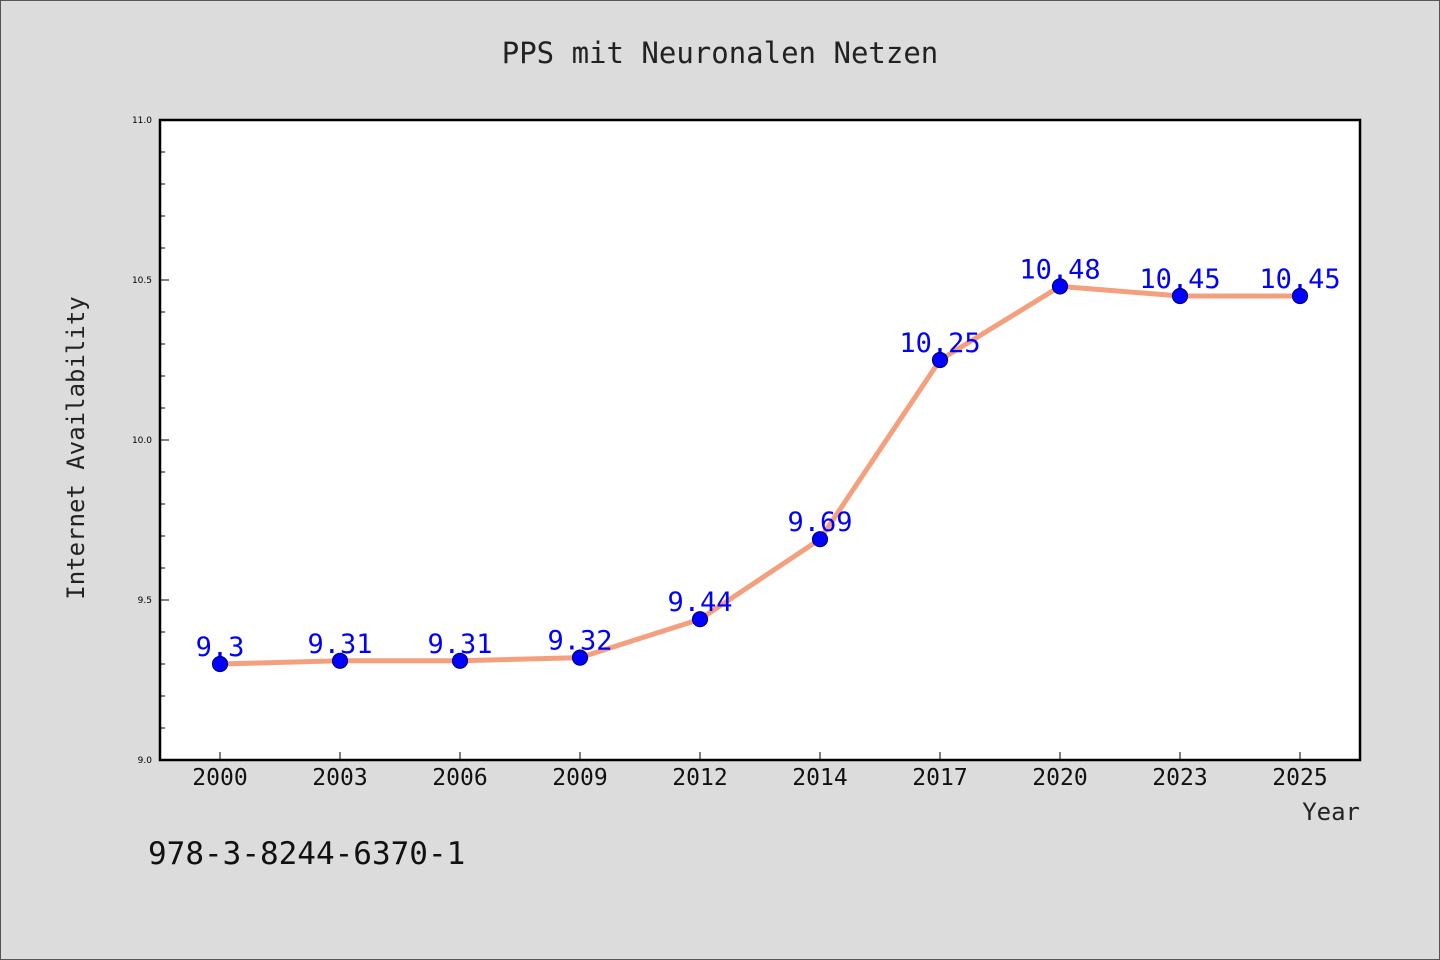 The width and height of the screenshot is (1440, 960). What do you see at coordinates (939, 343) in the screenshot?
I see `data-label: 10.25` at bounding box center [939, 343].